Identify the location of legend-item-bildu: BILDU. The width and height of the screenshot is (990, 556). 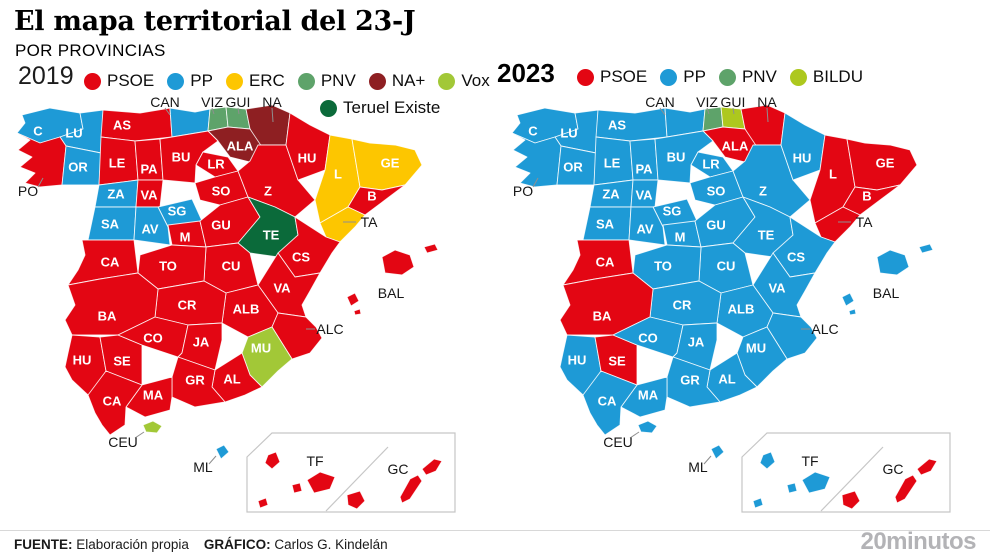
(826, 77).